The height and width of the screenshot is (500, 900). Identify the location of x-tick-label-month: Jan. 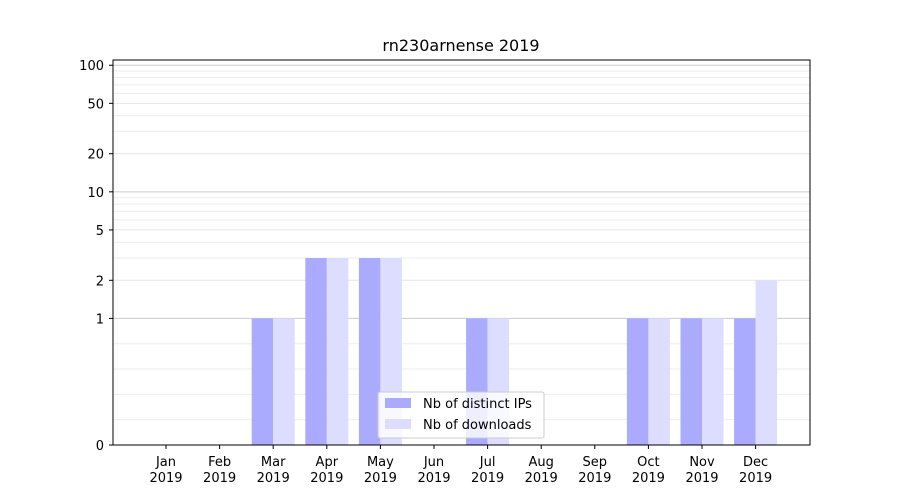
(165, 462).